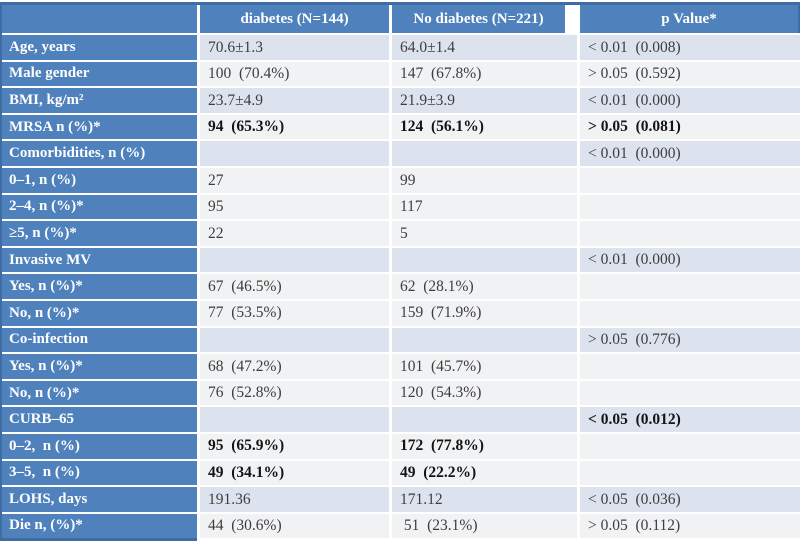 This screenshot has height=547, width=805. I want to click on cell-no-diabetes: 62 (28.1%), so click(484, 286).